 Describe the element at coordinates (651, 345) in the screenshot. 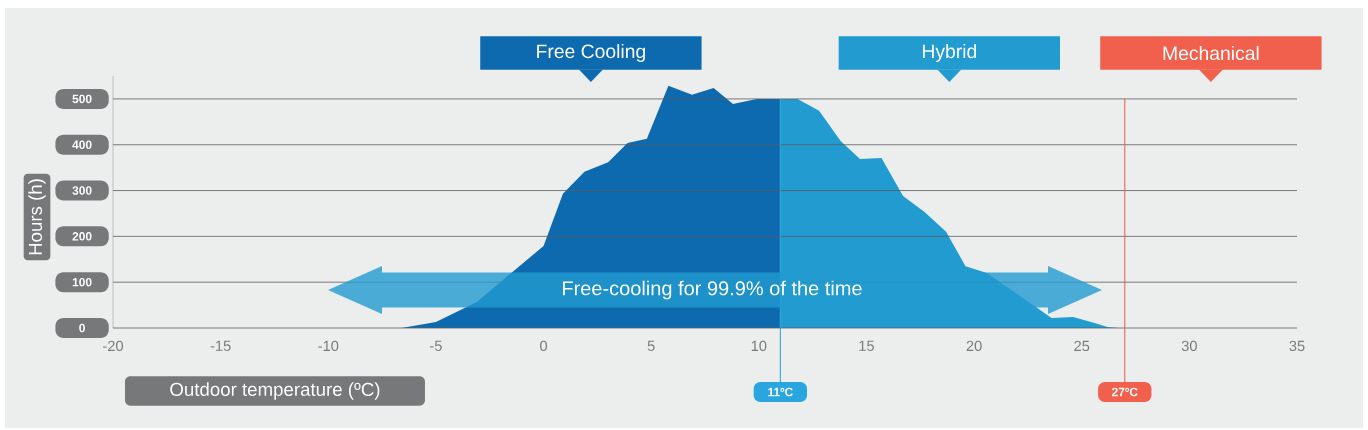

I see `x-tick-label: 5` at that location.